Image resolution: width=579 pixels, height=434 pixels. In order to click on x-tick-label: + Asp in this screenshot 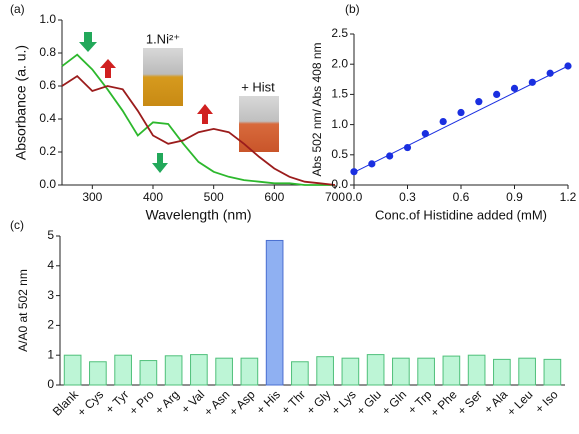, I will do `click(242, 403)`.